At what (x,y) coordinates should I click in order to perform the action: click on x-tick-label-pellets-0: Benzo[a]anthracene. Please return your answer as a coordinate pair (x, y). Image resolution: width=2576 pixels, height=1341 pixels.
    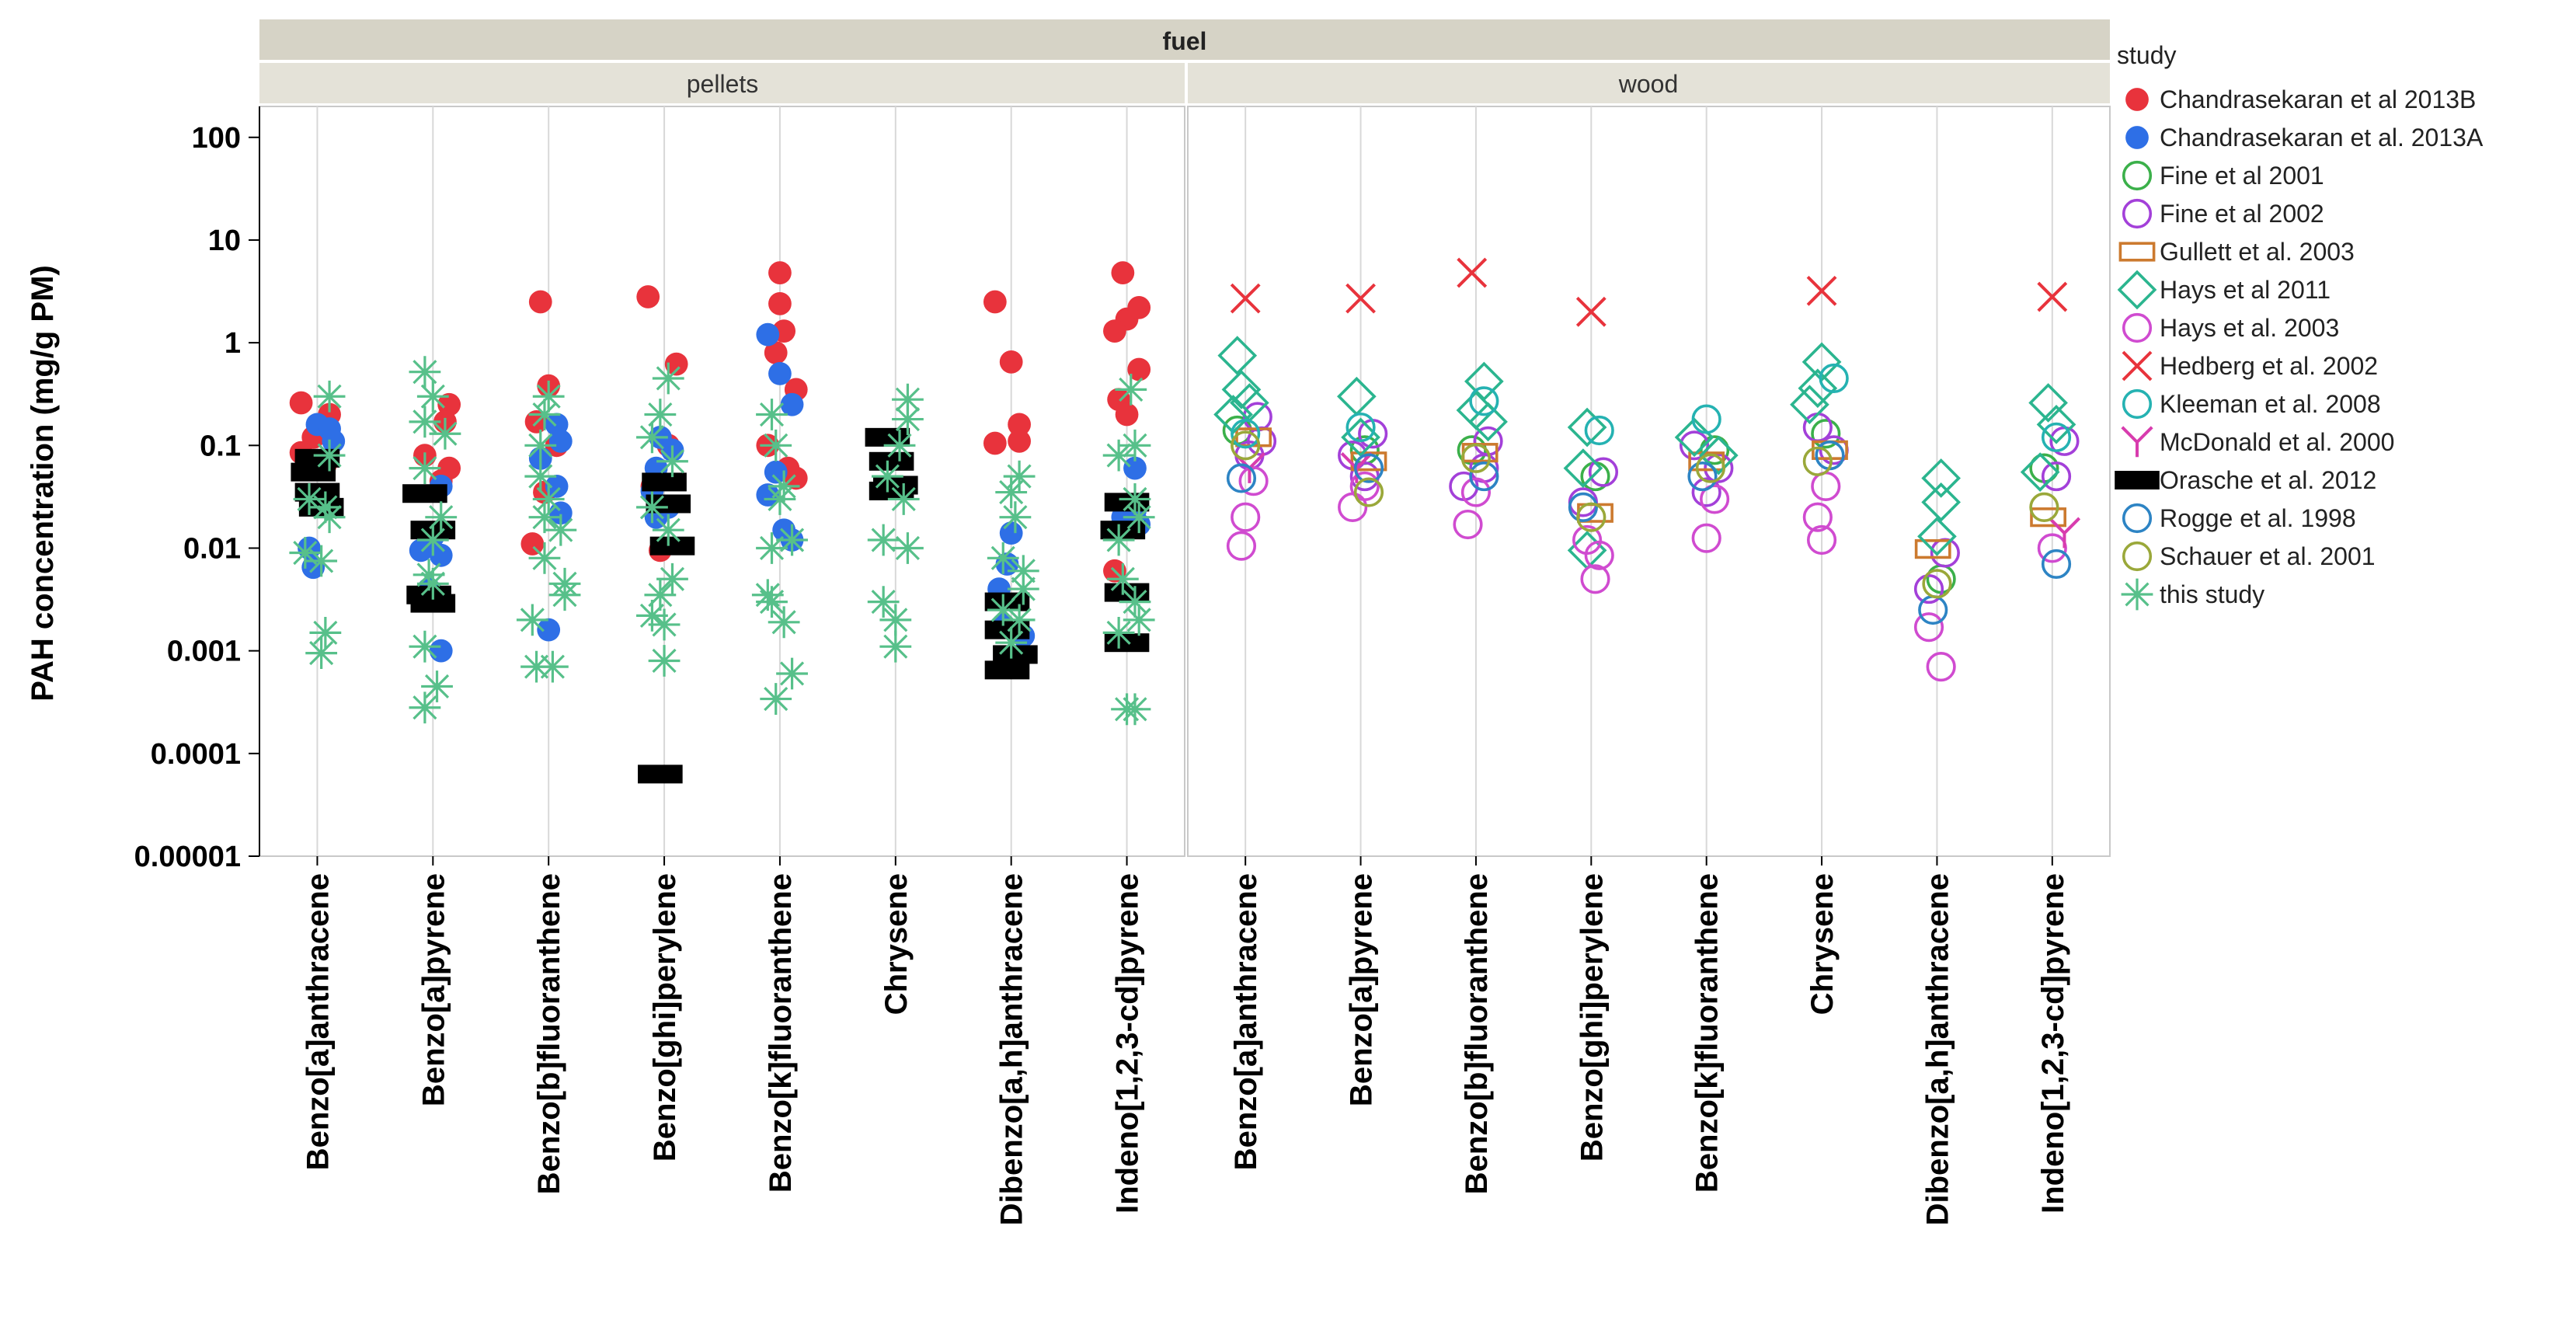
    Looking at the image, I should click on (318, 1021).